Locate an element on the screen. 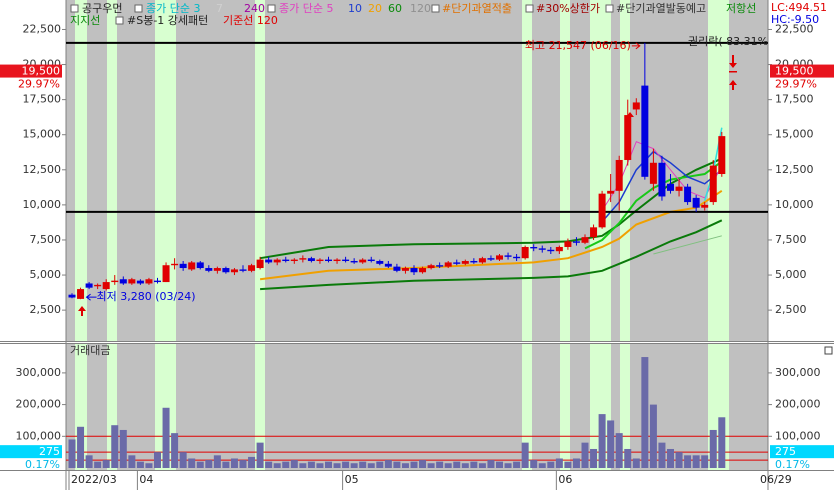  annotation-arrow is located at coordinates (91, 297).